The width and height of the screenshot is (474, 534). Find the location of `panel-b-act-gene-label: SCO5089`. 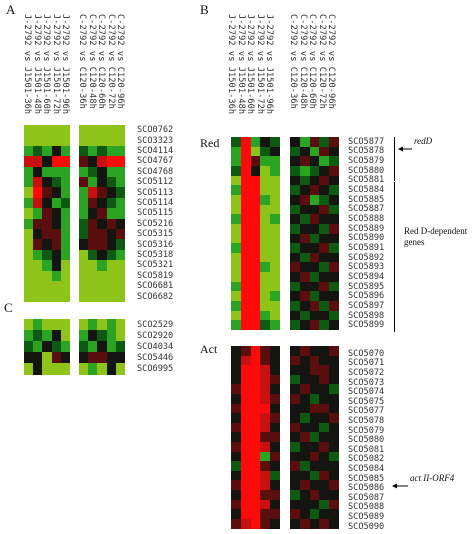

panel-b-act-gene-label: SCO5089 is located at coordinates (366, 517).